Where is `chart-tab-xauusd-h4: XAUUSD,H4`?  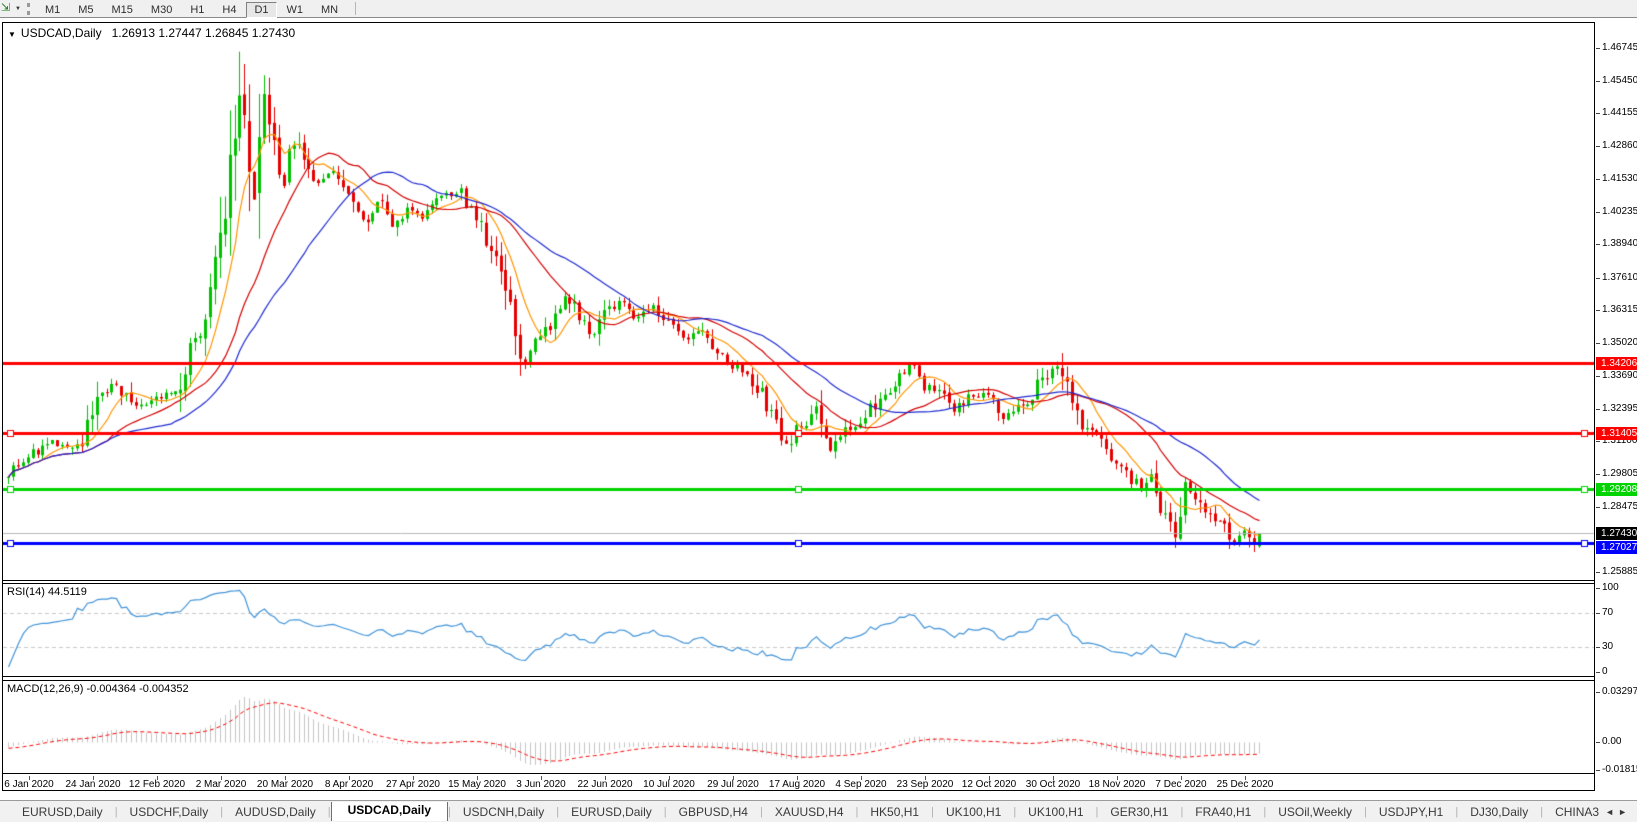
chart-tab-xauusd-h4: XAUUSD,H4 is located at coordinates (809, 811).